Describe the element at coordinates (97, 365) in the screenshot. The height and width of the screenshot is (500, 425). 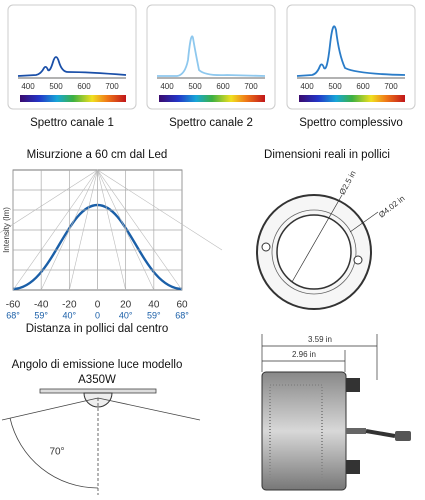
I see `h: Angolo di emissione luce modello` at that location.